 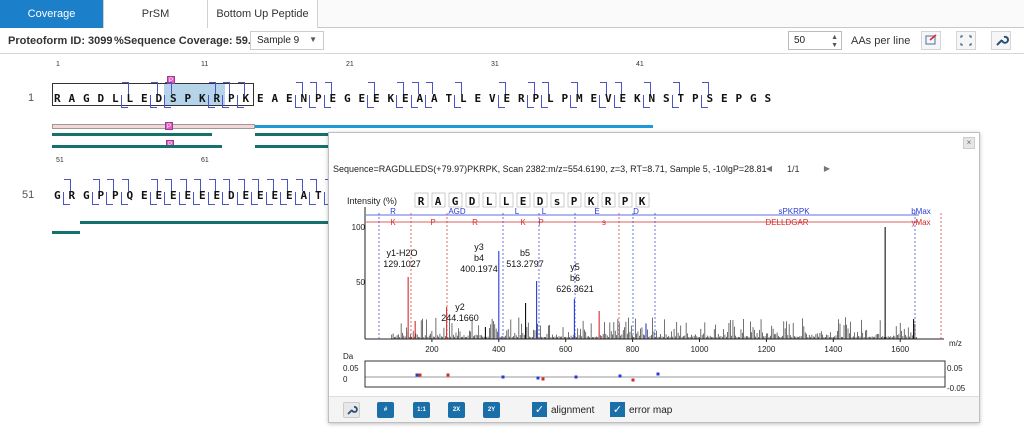 I want to click on error-map-checkbox: ✓, so click(x=617, y=409).